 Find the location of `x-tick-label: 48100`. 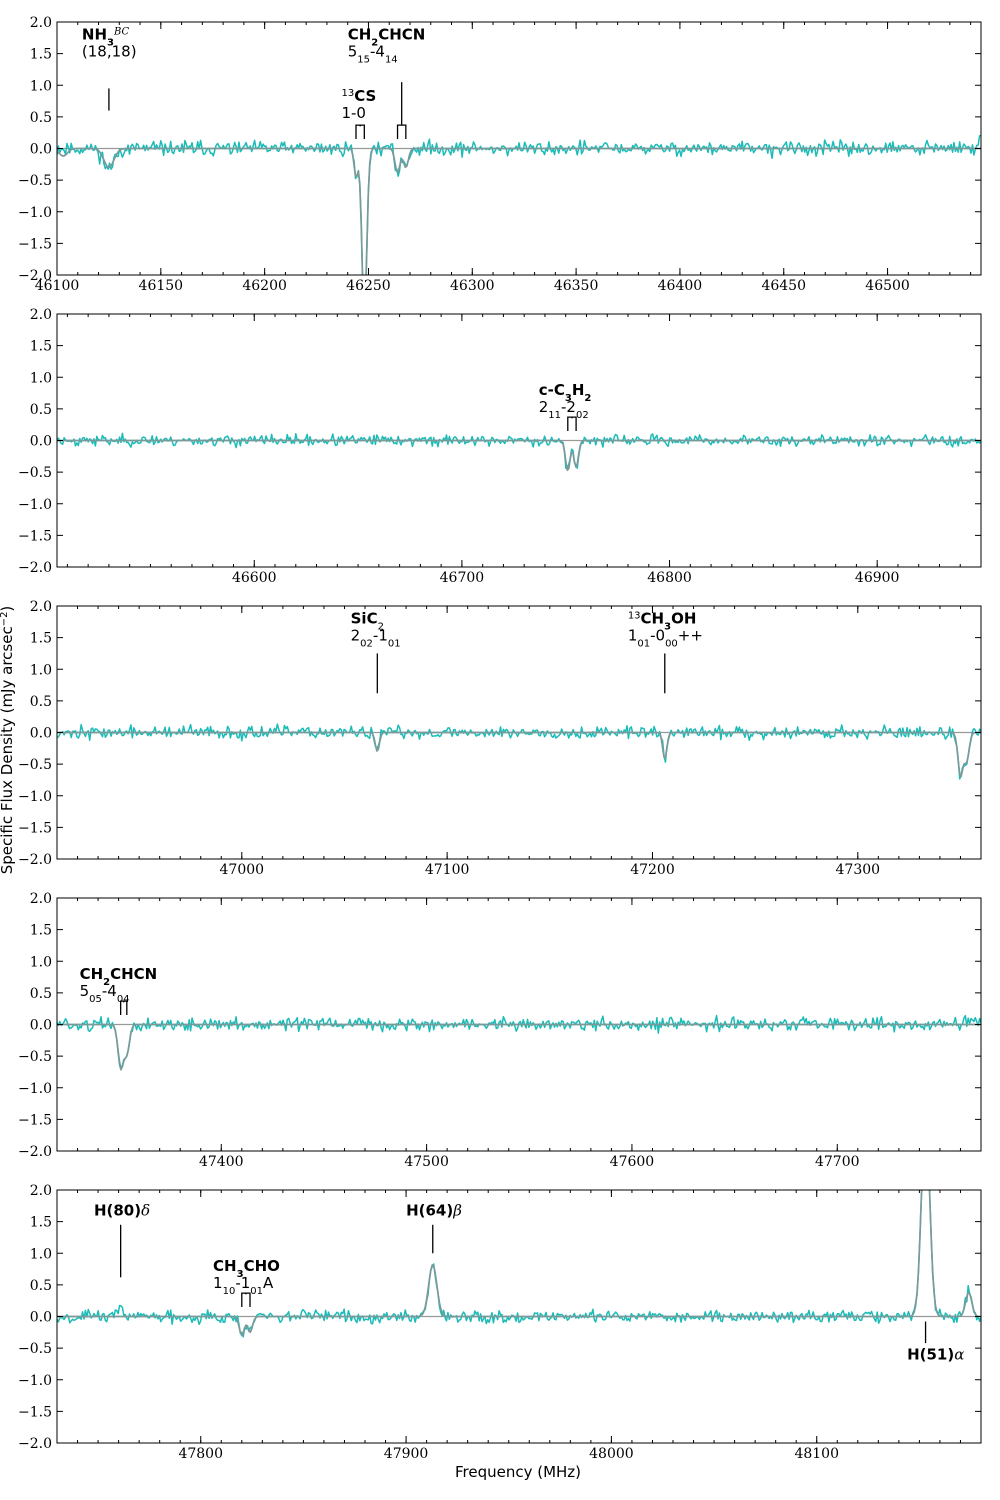

x-tick-label: 48100 is located at coordinates (816, 1454).